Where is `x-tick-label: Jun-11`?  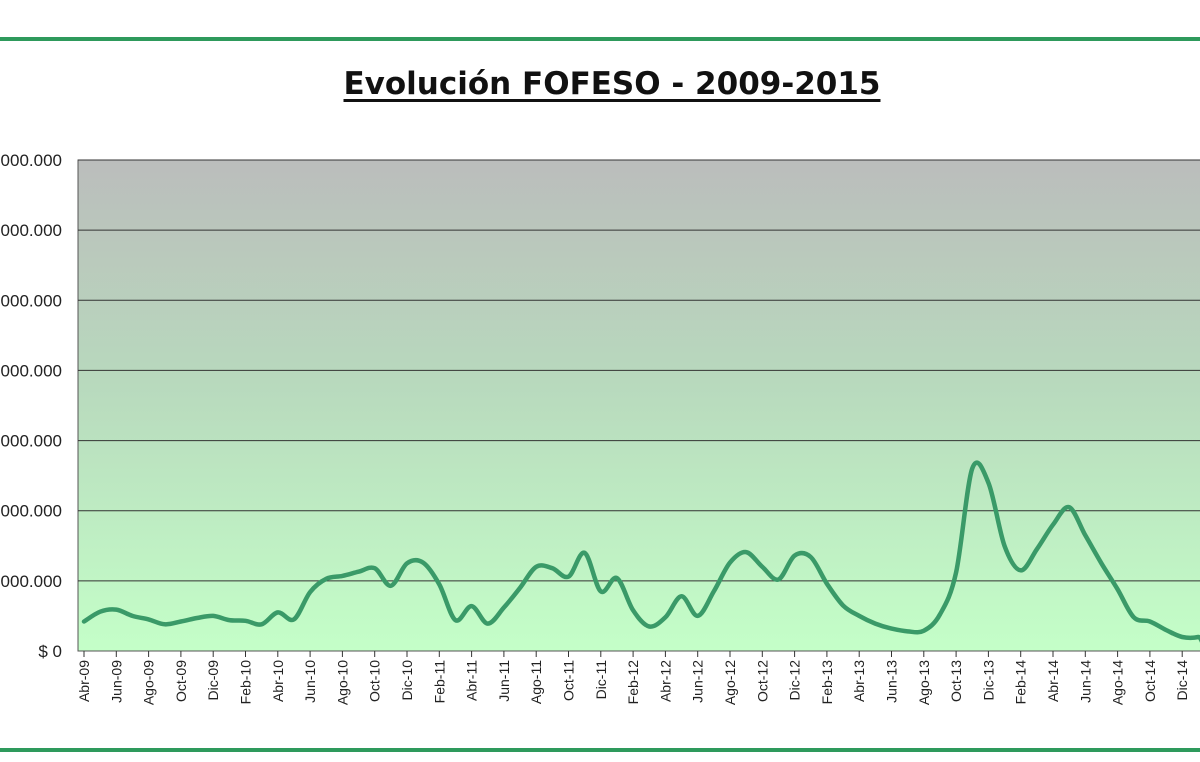
x-tick-label: Jun-11 is located at coordinates (504, 681).